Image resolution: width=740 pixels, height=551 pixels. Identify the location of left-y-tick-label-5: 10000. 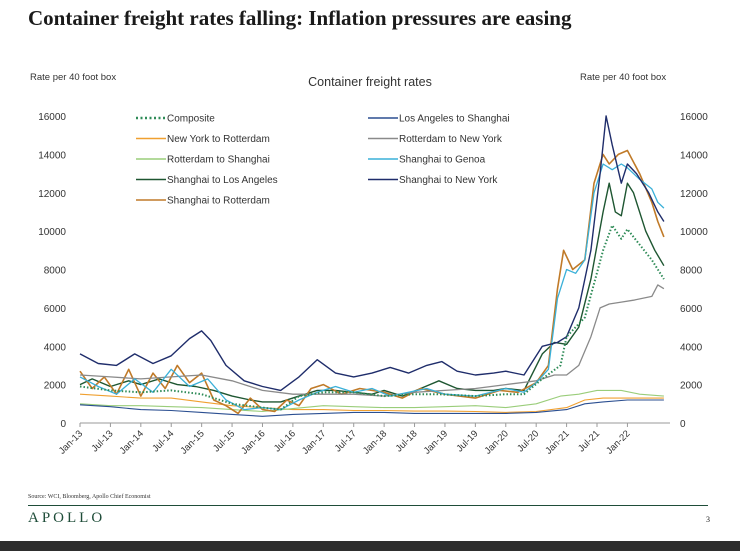
(52, 232).